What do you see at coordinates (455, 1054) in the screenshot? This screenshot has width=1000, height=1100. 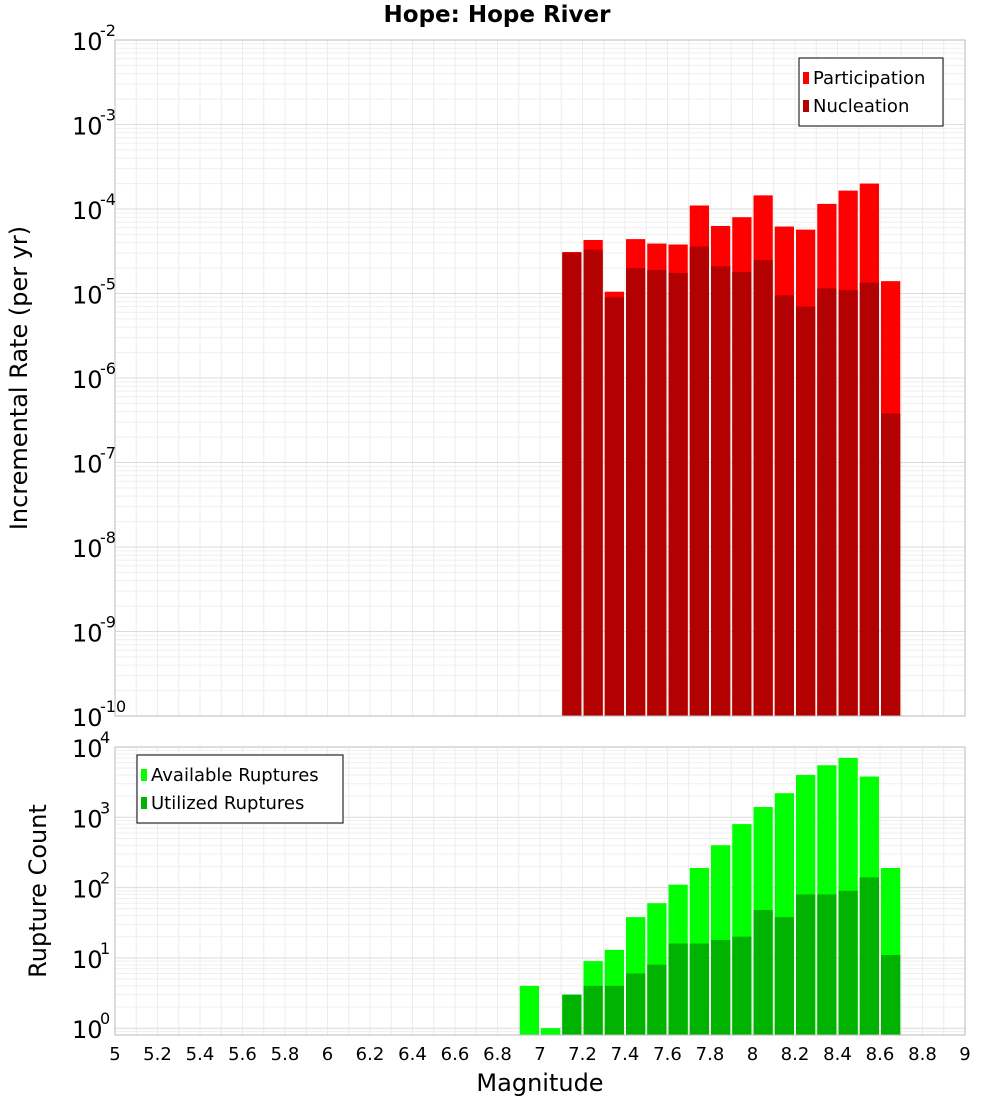 I see `x-tick-label: 6.6` at bounding box center [455, 1054].